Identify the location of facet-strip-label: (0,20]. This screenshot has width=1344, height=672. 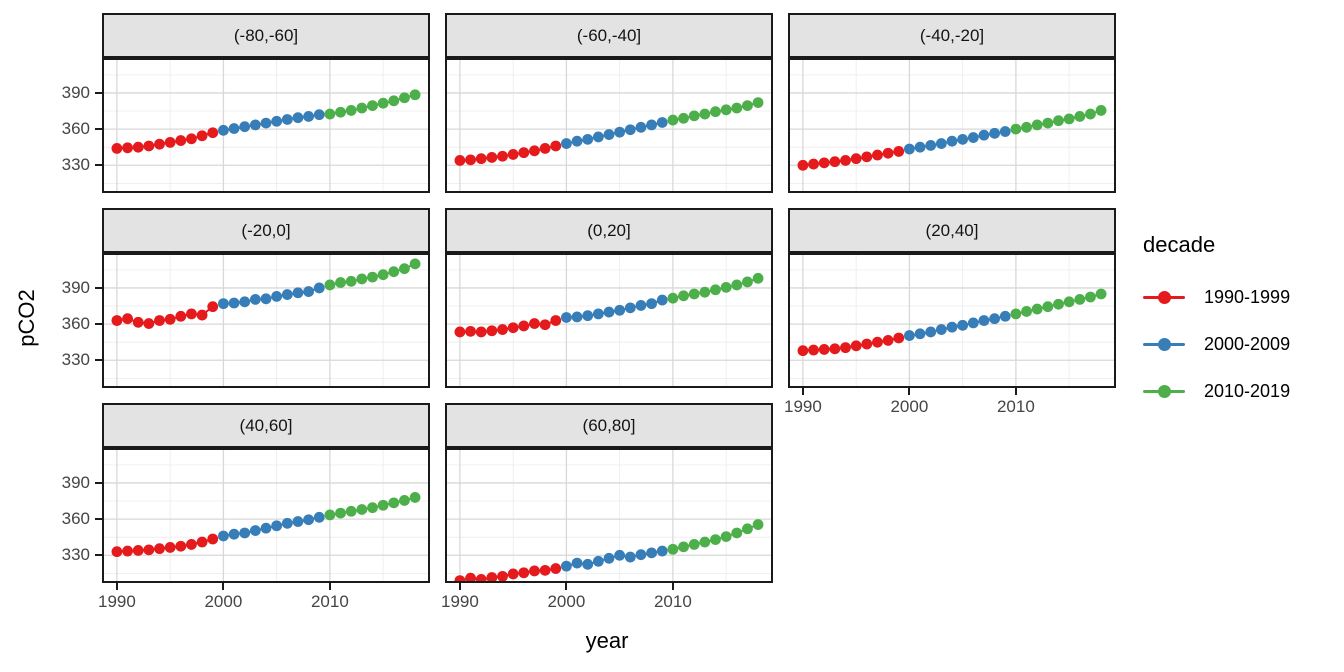
(609, 230).